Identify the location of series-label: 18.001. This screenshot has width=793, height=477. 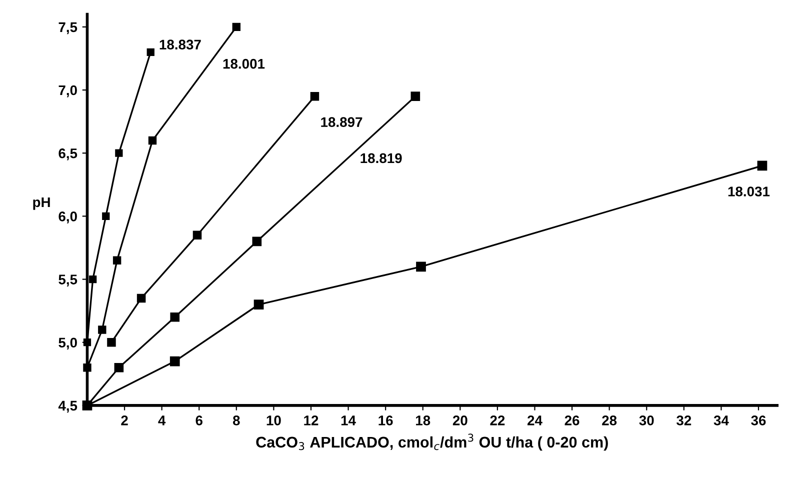
(244, 63).